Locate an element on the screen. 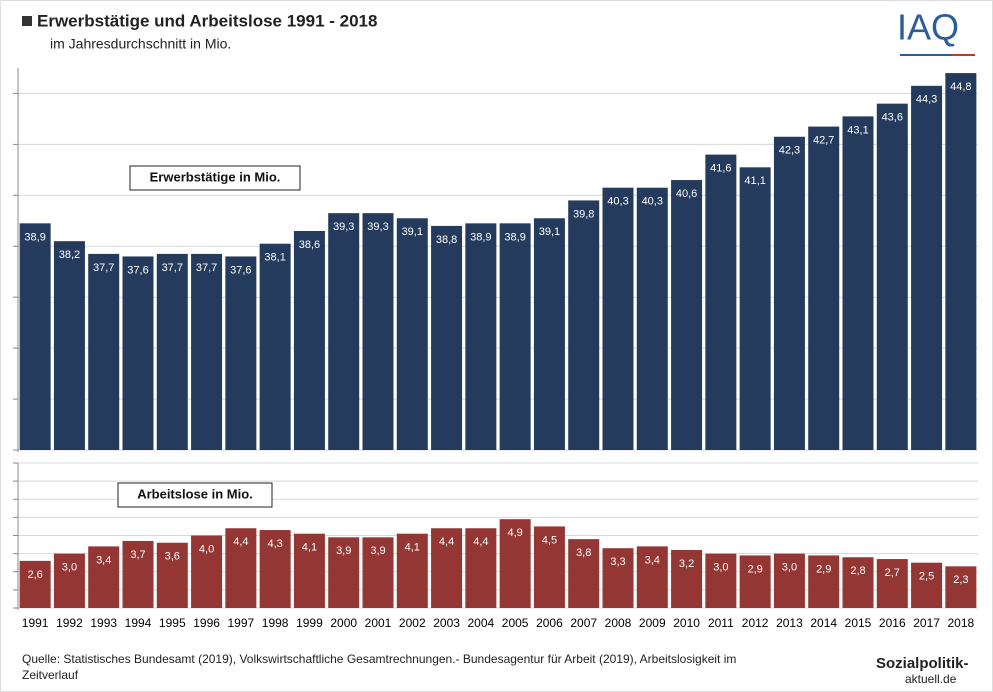 This screenshot has height=692, width=993. legend-label: Erwerbstätige in Mio. is located at coordinates (215, 176).